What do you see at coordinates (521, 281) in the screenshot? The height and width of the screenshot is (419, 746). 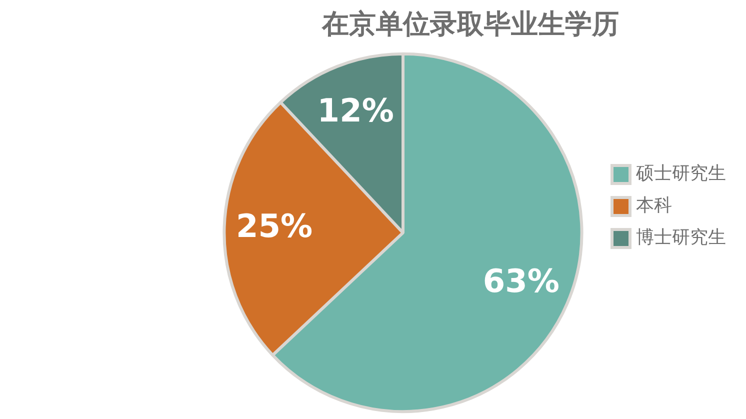 I see `data-label: 63%` at bounding box center [521, 281].